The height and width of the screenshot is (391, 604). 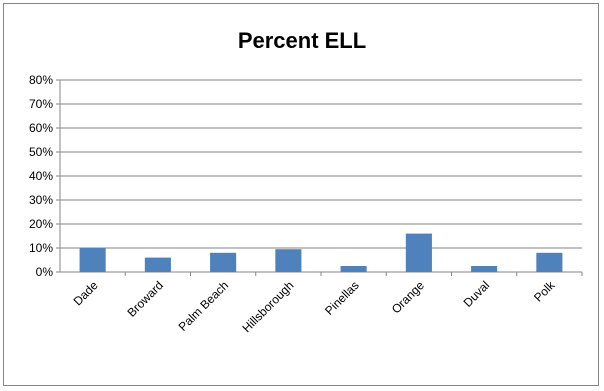 I want to click on y-tick-label: 80%, so click(x=41, y=80).